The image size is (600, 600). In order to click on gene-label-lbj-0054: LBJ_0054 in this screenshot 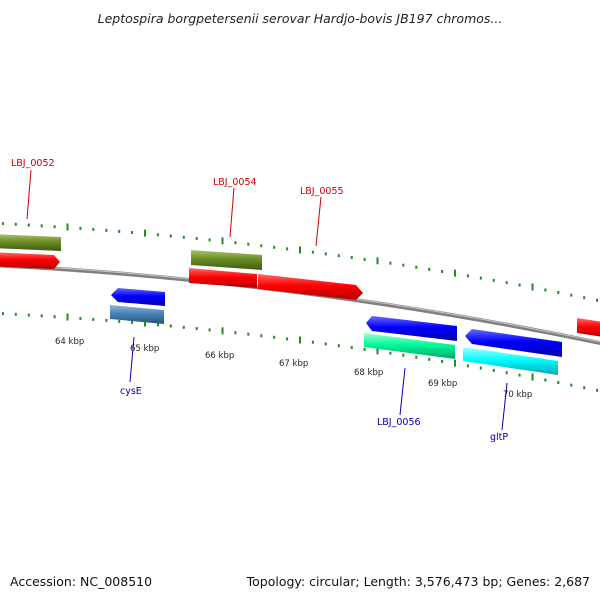, I will do `click(235, 182)`.